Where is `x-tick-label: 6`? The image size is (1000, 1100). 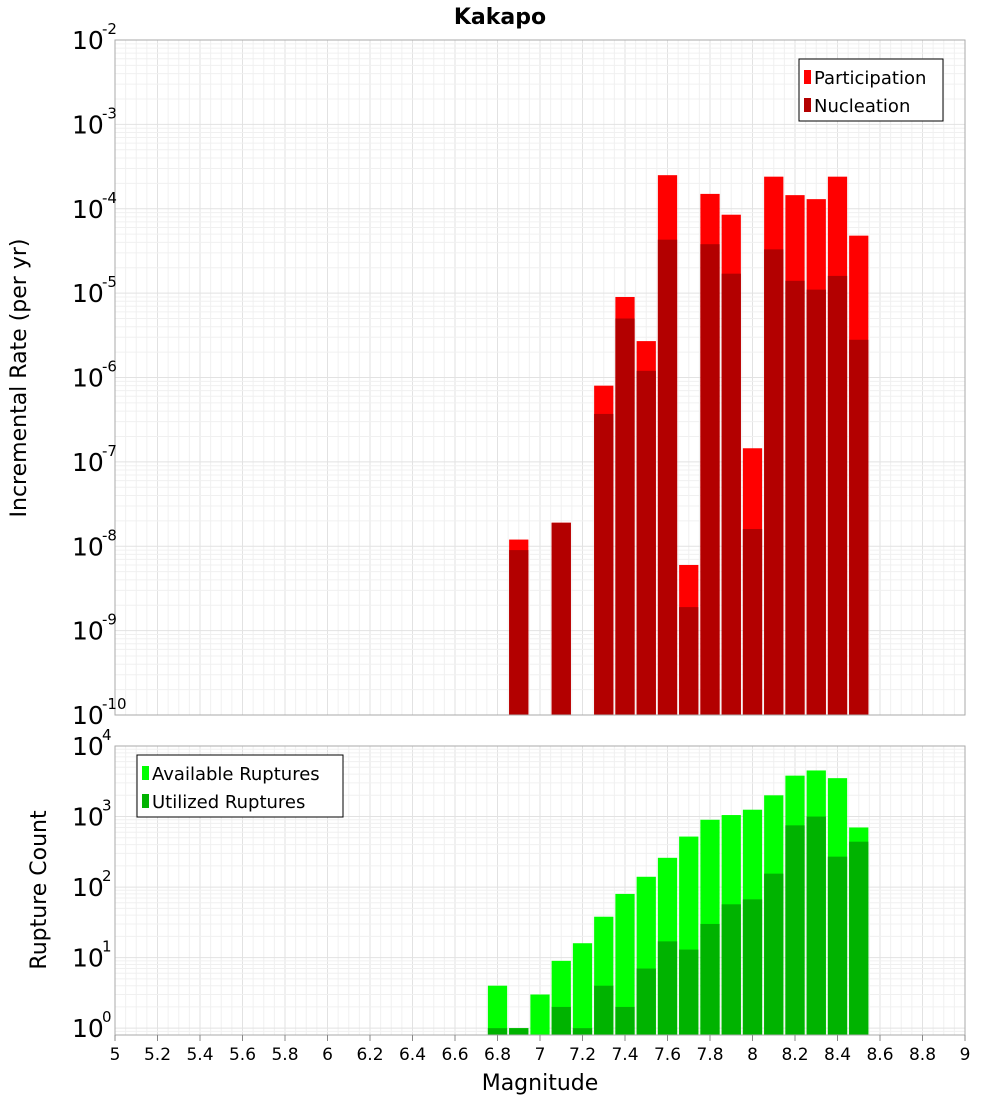 x-tick-label: 6 is located at coordinates (327, 1055).